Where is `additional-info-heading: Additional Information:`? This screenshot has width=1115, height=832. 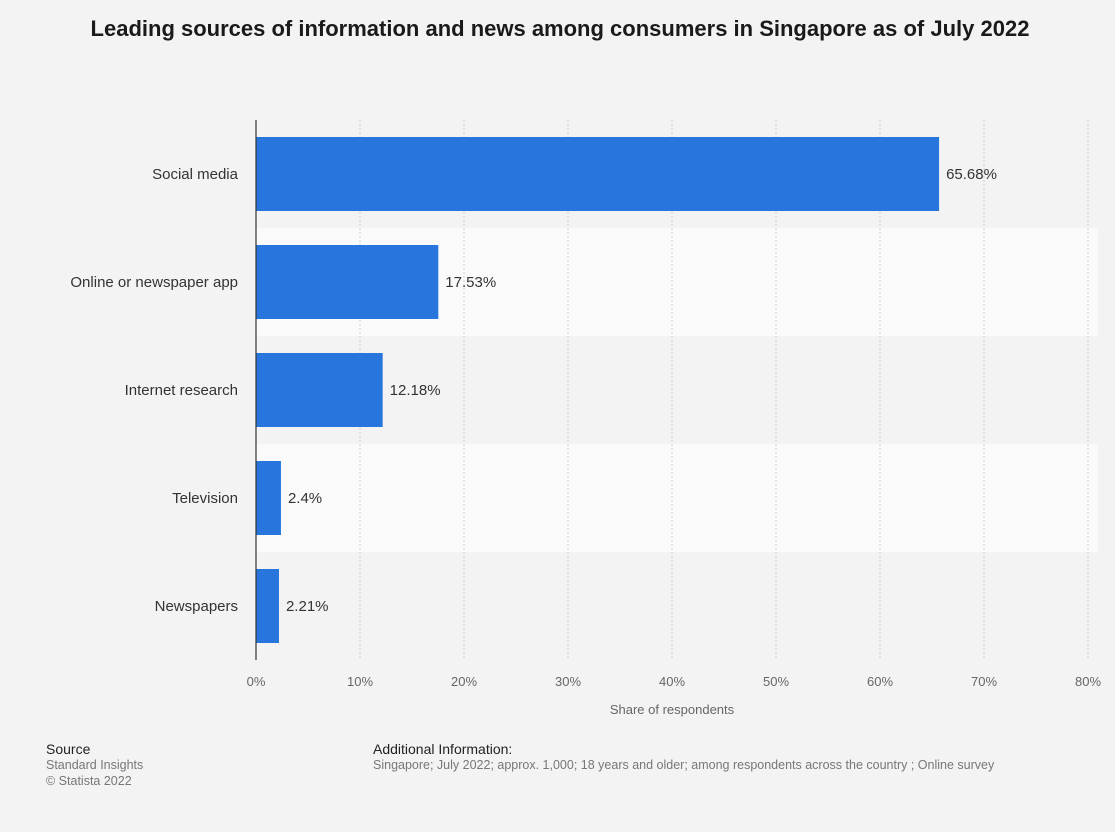
additional-info-heading: Additional Information: is located at coordinates (443, 749).